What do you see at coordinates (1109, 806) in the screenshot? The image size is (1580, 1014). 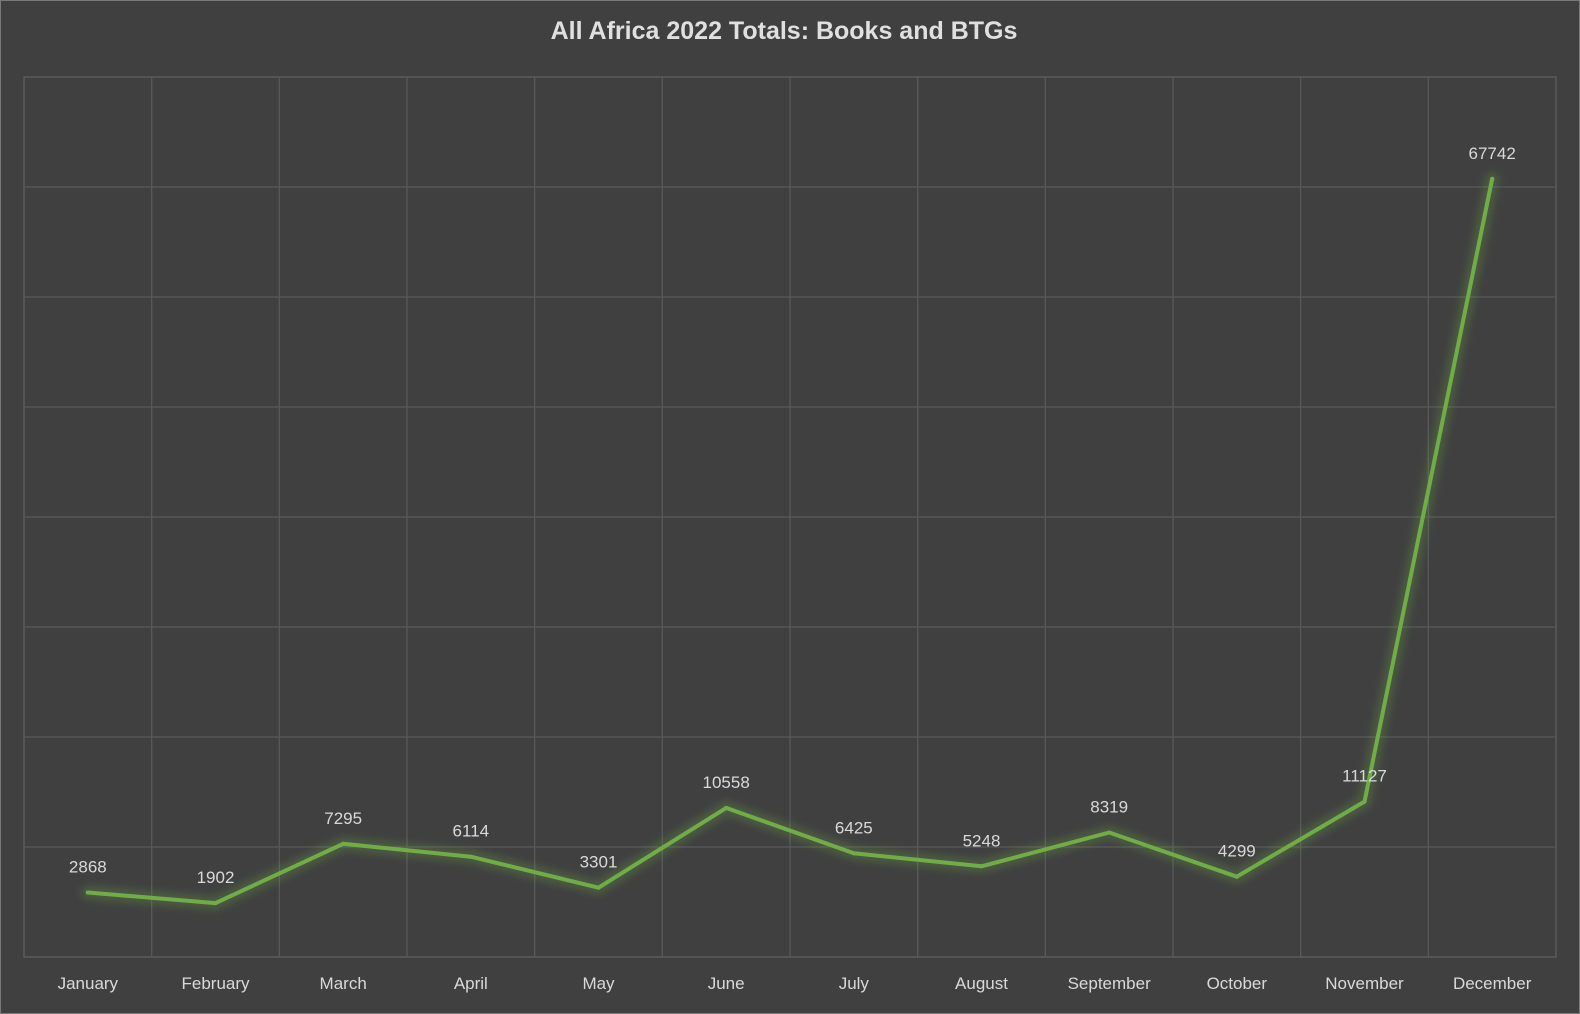 I see `data-label: 8319` at bounding box center [1109, 806].